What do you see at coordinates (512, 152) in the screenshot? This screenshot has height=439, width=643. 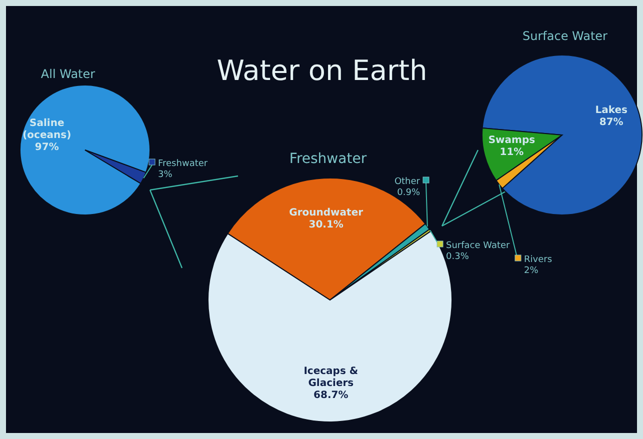 I see `data-label: 11%` at bounding box center [512, 152].